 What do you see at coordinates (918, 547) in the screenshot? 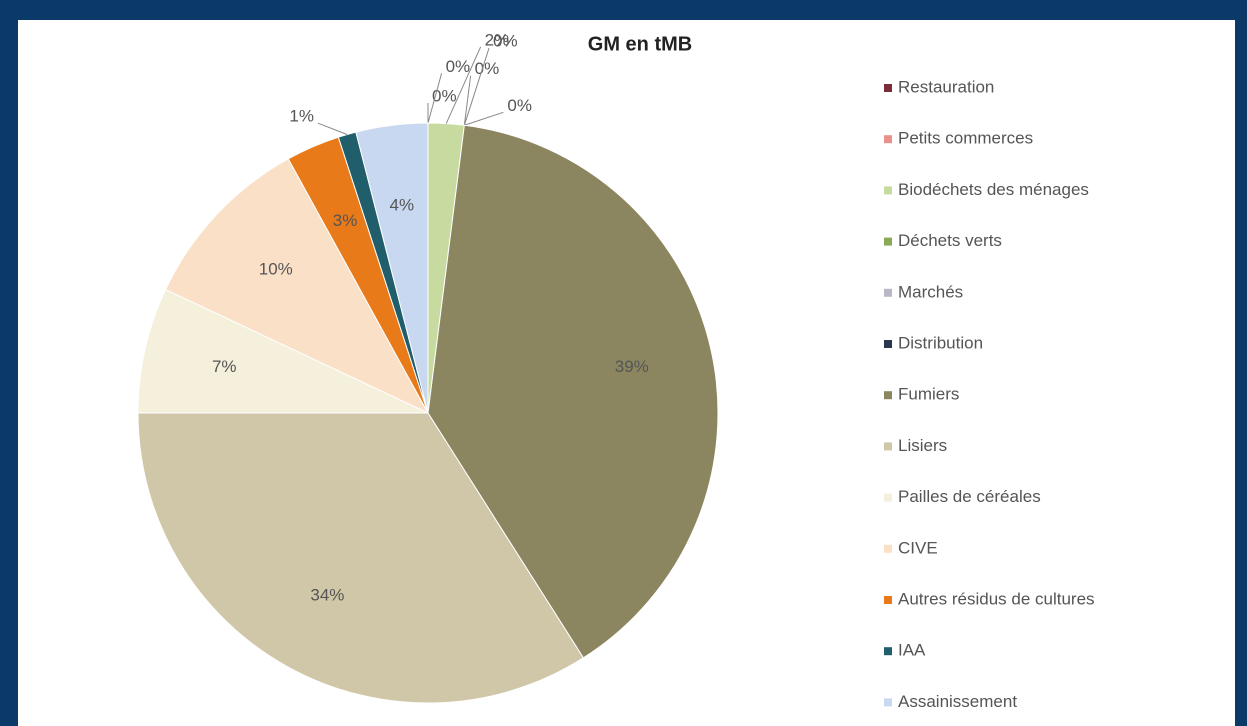
I see `legend-label: CIVE` at bounding box center [918, 547].